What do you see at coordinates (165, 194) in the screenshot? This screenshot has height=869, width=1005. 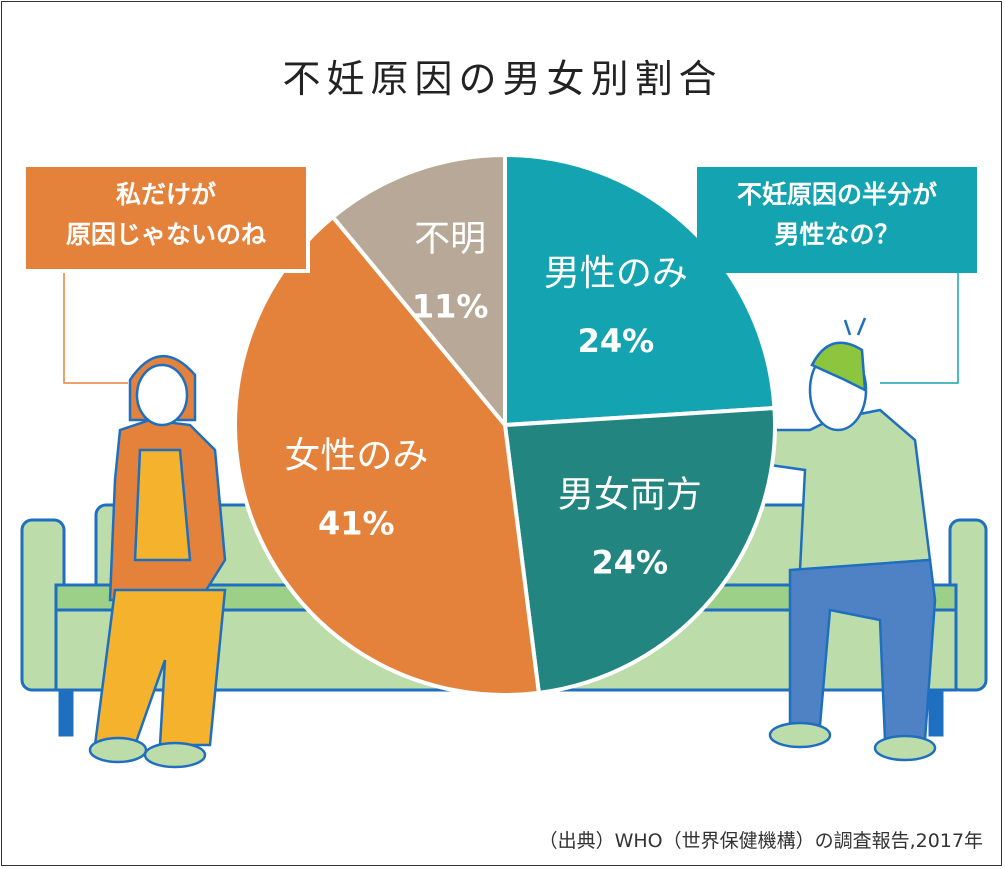 I see `bubble-line: 私だけが` at bounding box center [165, 194].